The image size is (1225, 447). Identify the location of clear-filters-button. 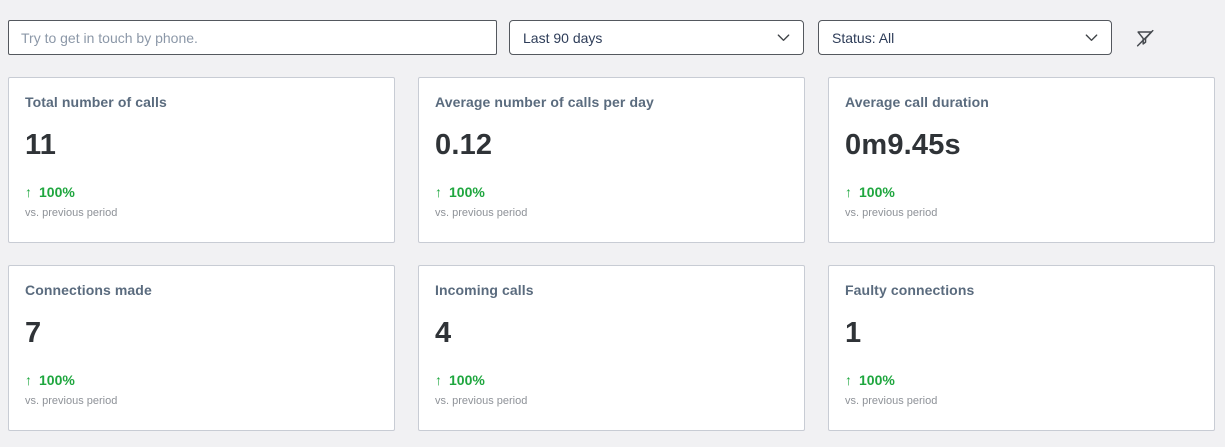
(1145, 38).